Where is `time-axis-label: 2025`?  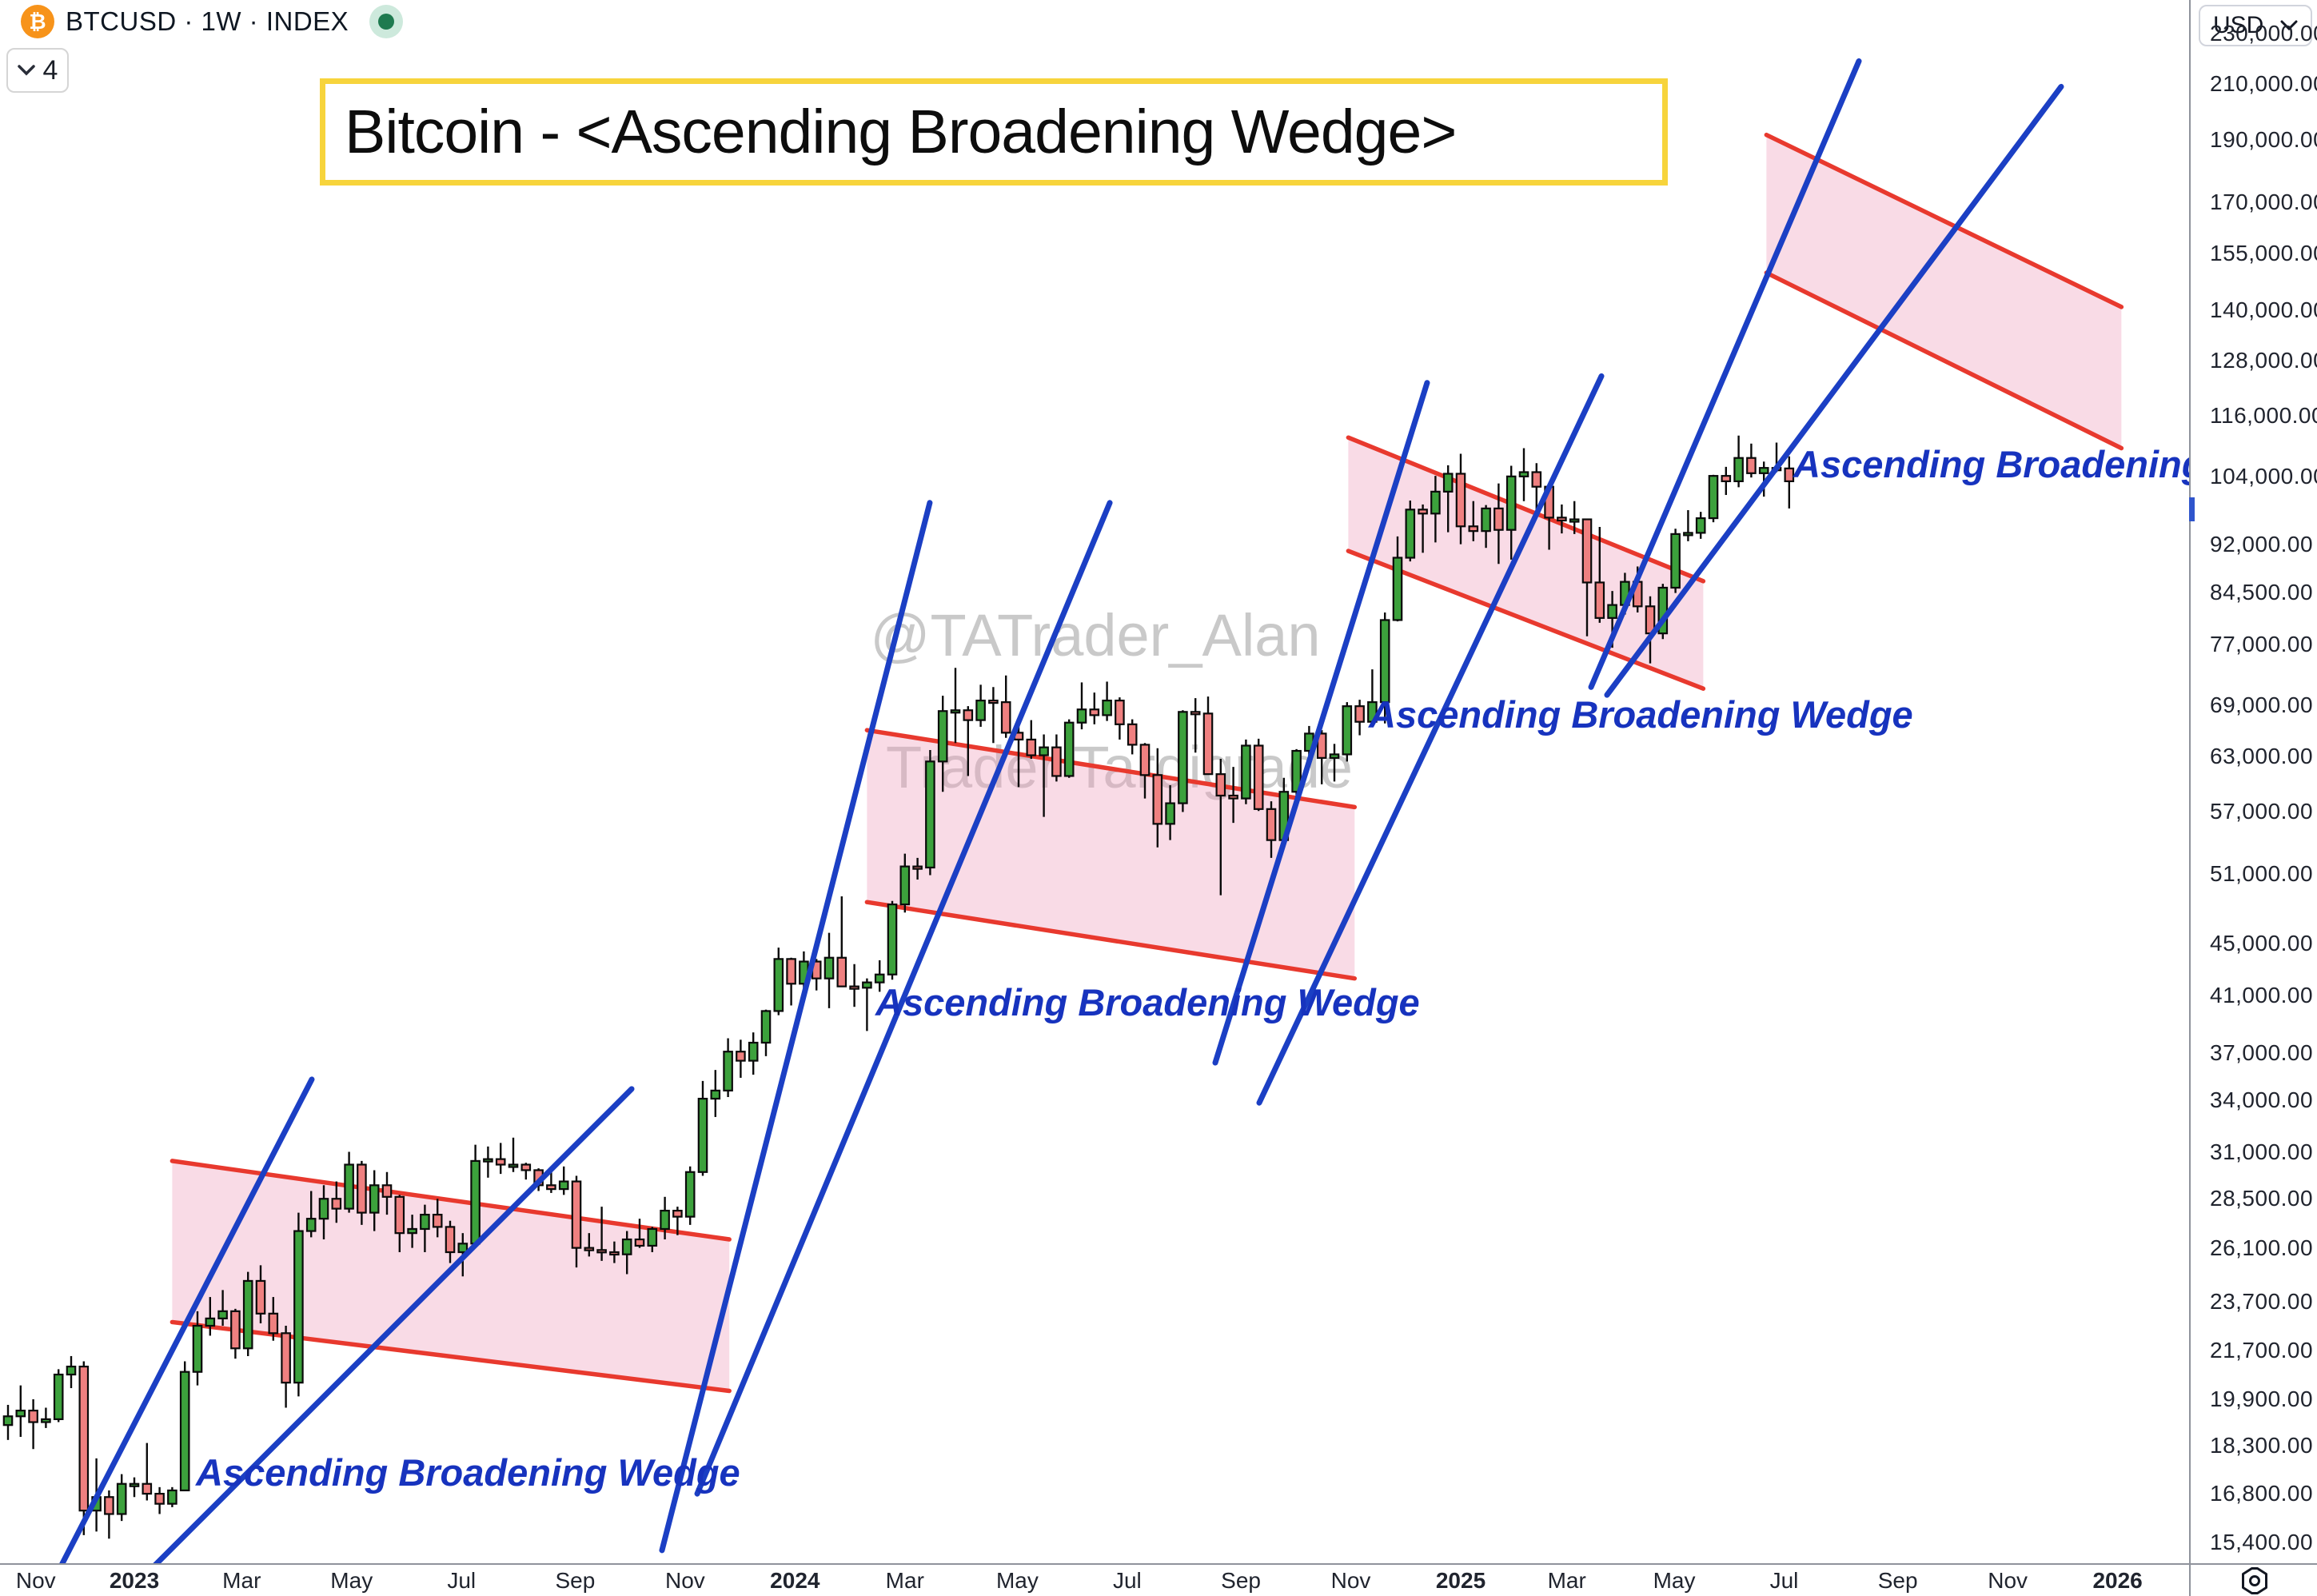 time-axis-label: 2025 is located at coordinates (1460, 1580).